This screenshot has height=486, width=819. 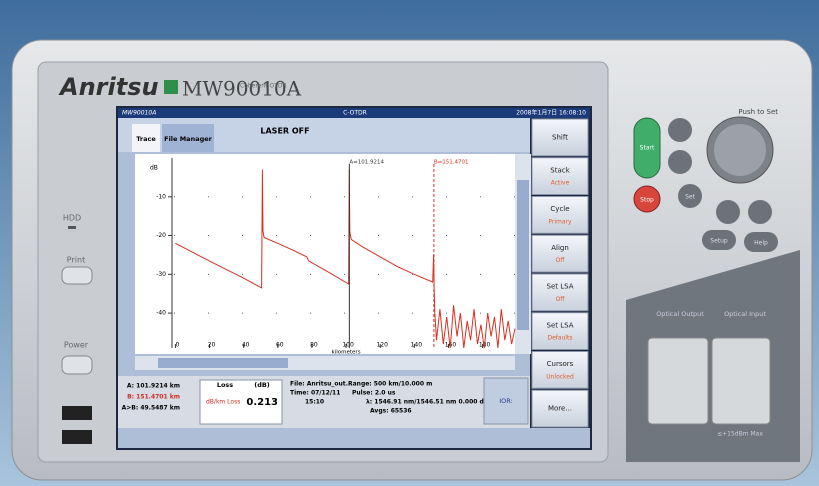 I want to click on port-label: Optical Output, so click(x=680, y=314).